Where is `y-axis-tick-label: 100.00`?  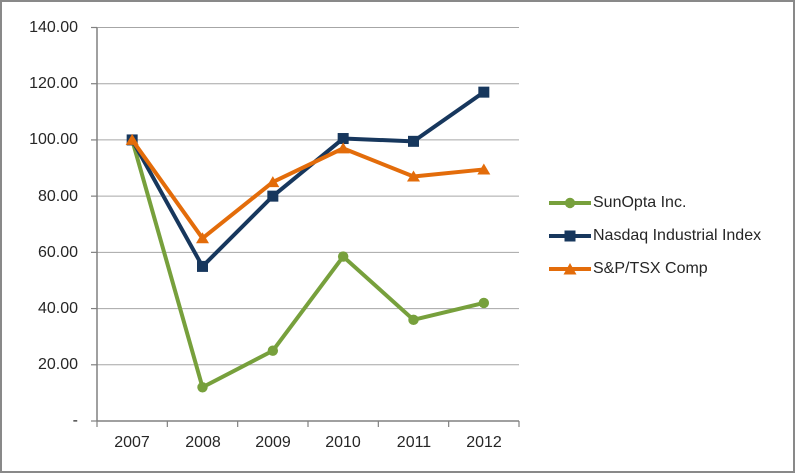 y-axis-tick-label: 100.00 is located at coordinates (53, 139).